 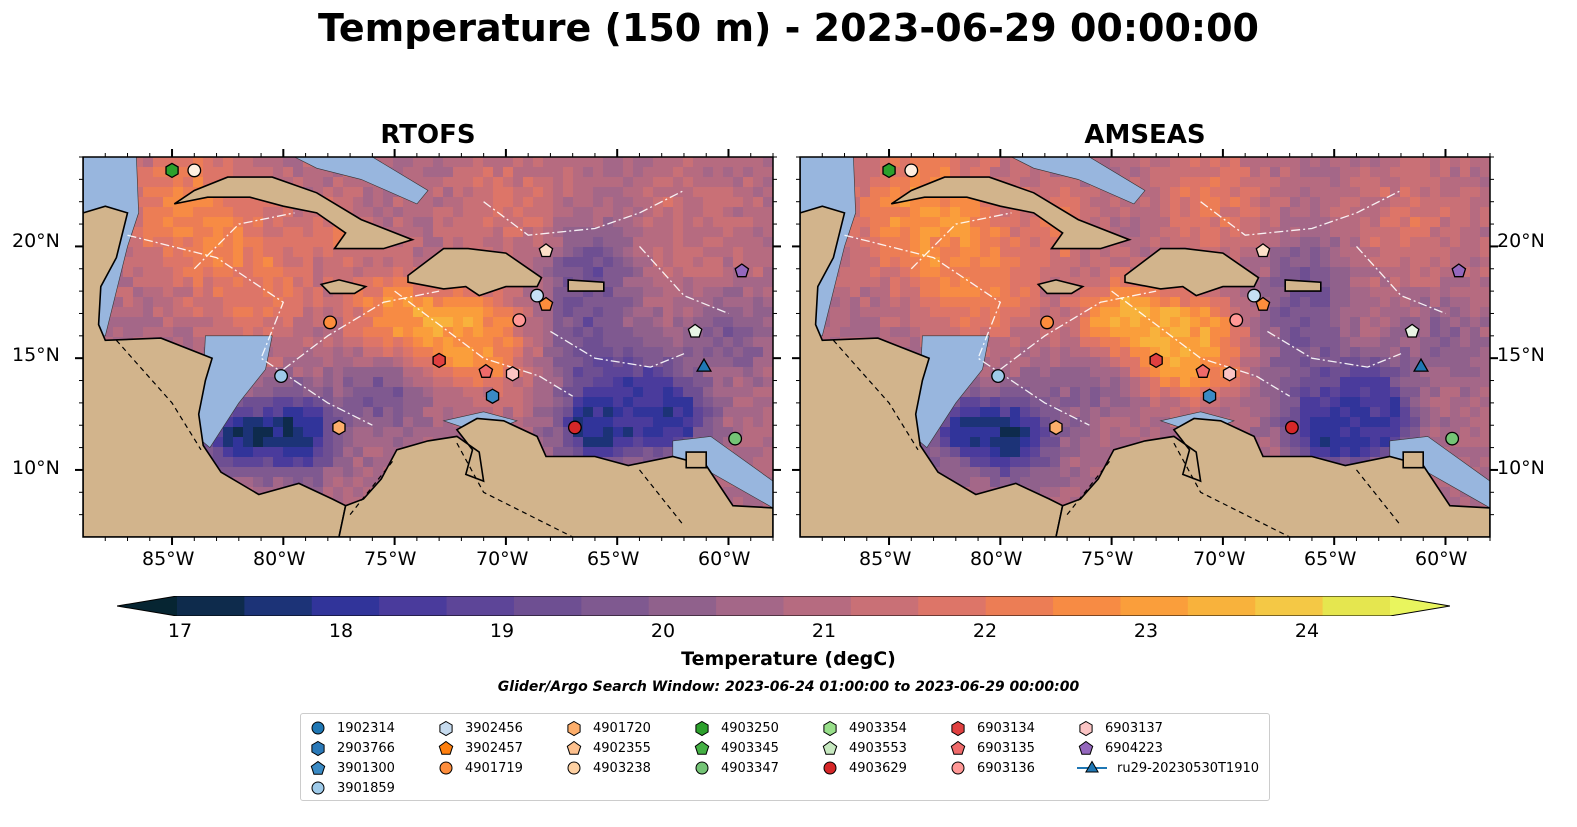 What do you see at coordinates (1060, 287) in the screenshot?
I see `jamaica-land` at bounding box center [1060, 287].